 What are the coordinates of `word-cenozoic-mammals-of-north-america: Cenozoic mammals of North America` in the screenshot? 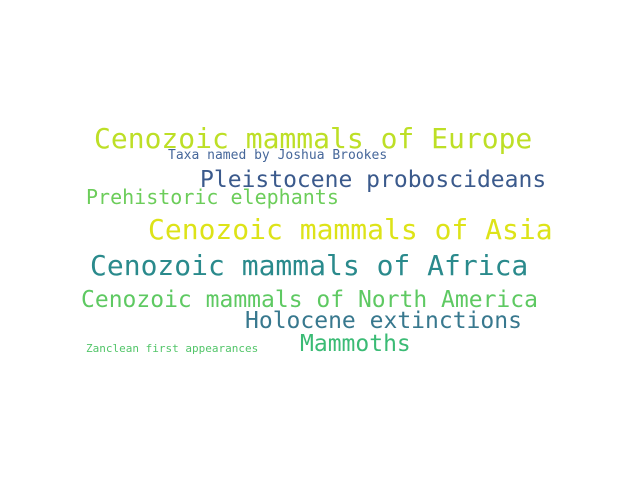 It's located at (309, 300).